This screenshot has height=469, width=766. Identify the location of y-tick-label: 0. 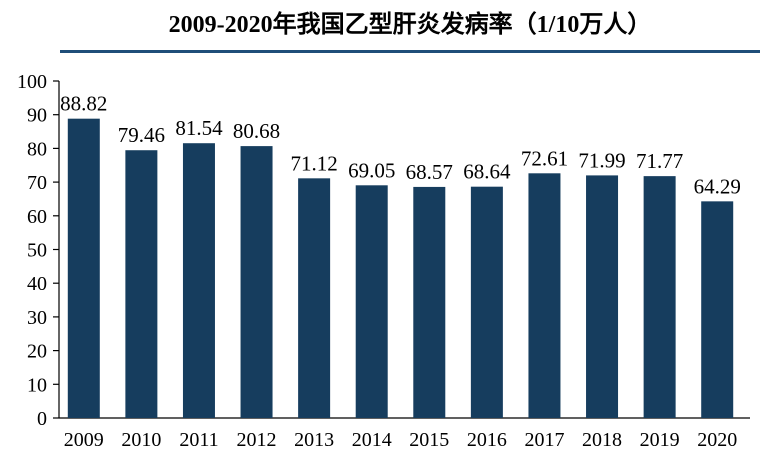
(42, 419).